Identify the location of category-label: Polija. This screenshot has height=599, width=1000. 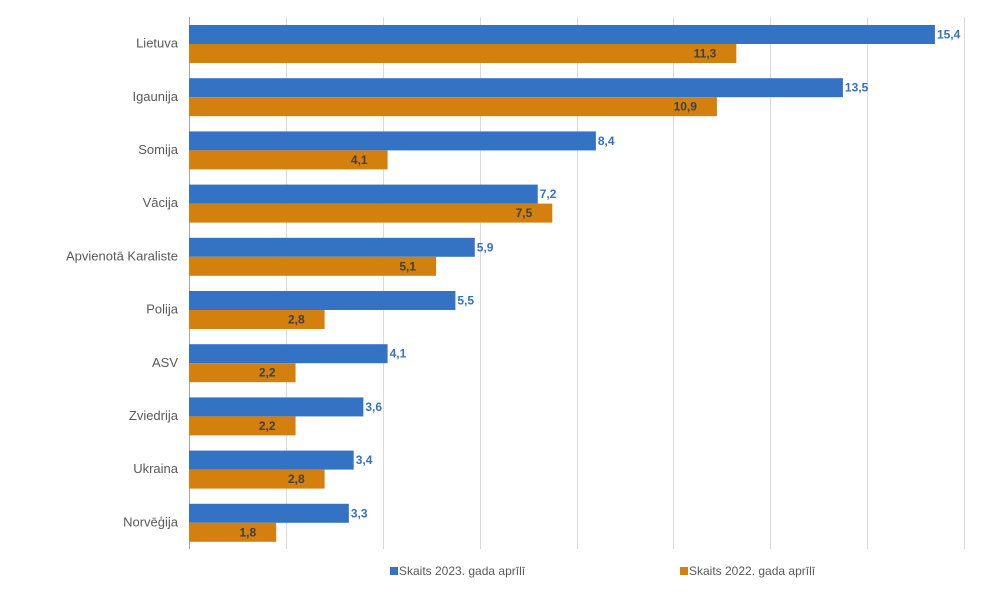
(162, 309).